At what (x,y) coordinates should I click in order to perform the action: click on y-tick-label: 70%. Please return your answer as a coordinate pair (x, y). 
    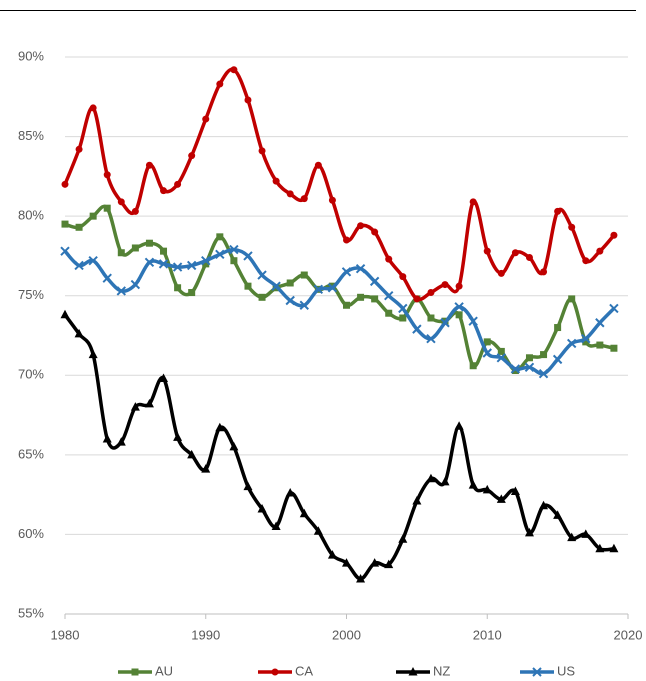
    Looking at the image, I should click on (31, 374).